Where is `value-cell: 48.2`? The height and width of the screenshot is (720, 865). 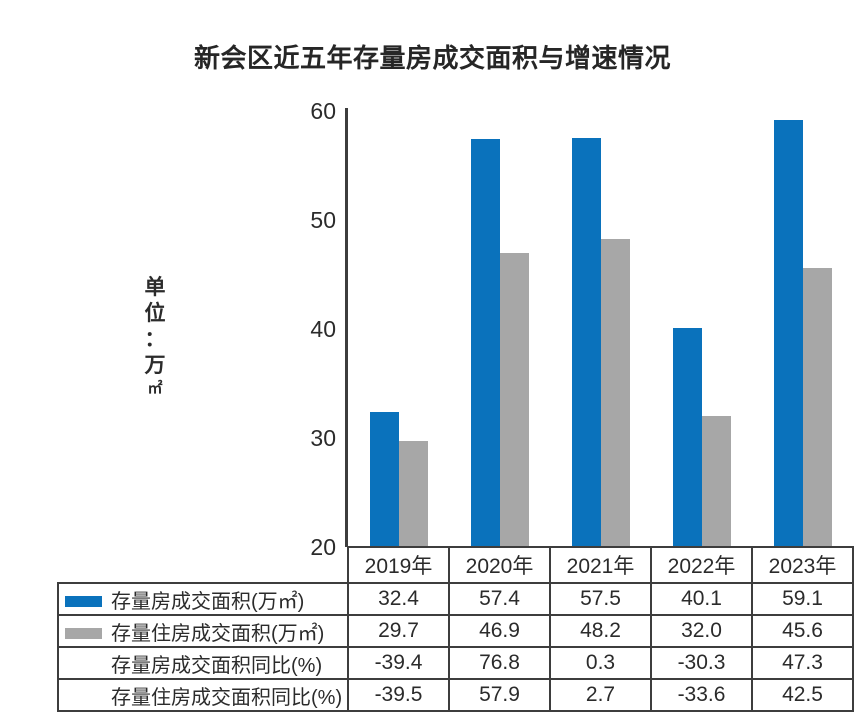
value-cell: 48.2 is located at coordinates (600, 631).